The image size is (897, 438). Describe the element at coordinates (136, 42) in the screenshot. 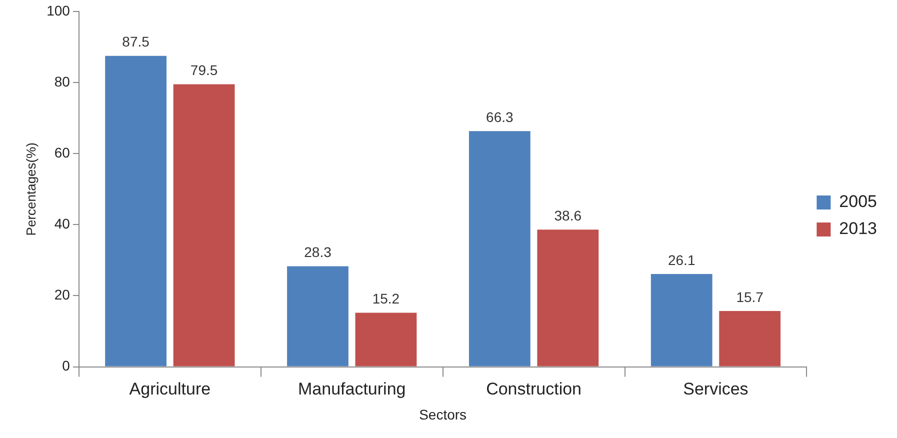

I see `data-label: 87.5` at that location.